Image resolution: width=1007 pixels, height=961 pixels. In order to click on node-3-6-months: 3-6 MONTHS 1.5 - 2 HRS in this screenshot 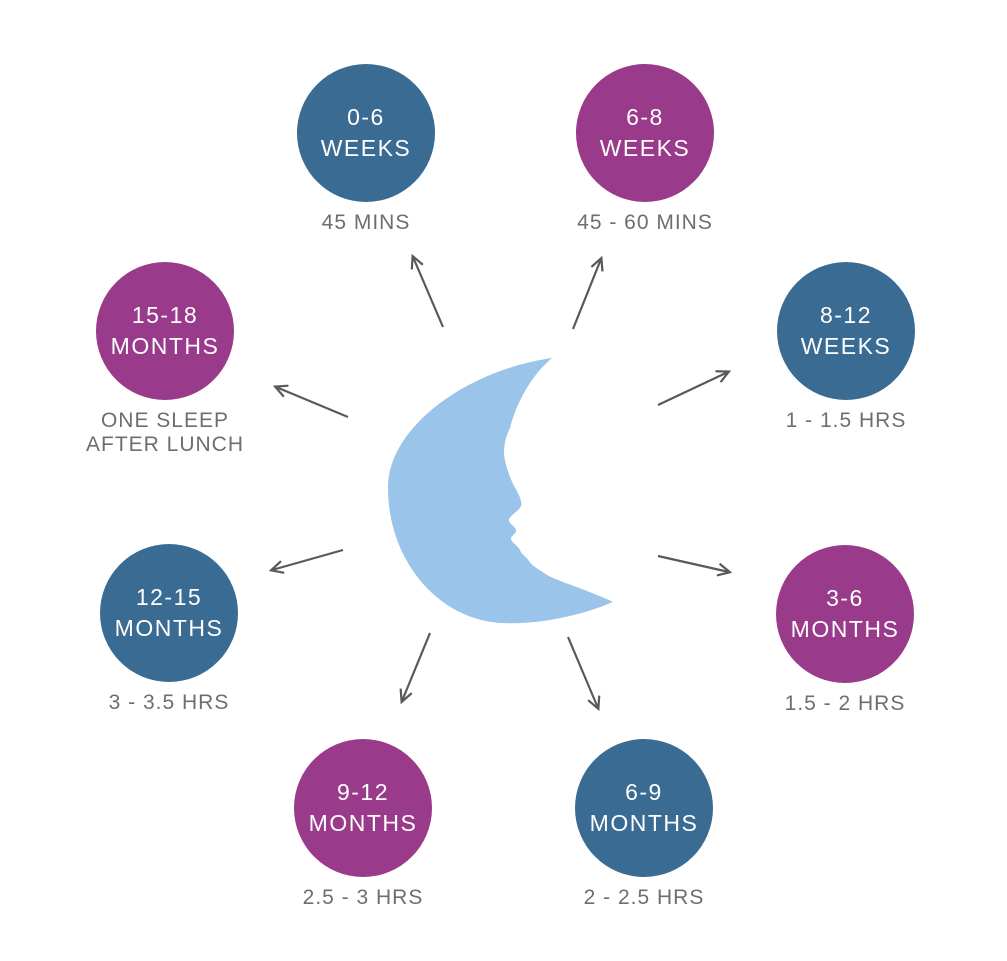, I will do `click(845, 630)`.